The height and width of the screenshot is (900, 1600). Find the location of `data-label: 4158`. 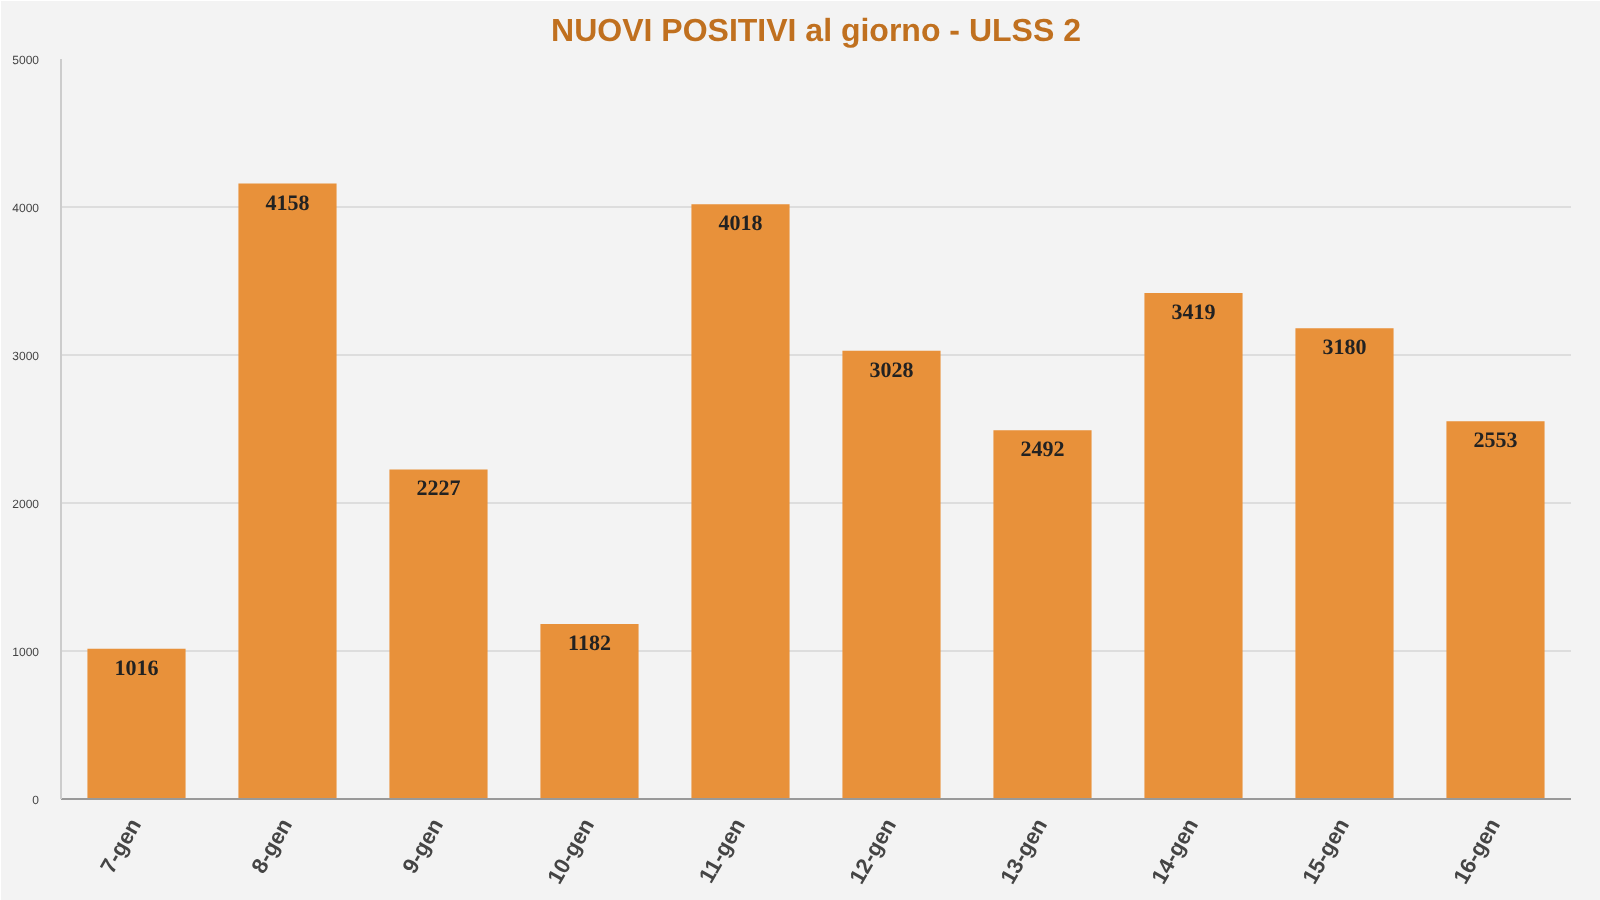

data-label: 4158 is located at coordinates (288, 203).